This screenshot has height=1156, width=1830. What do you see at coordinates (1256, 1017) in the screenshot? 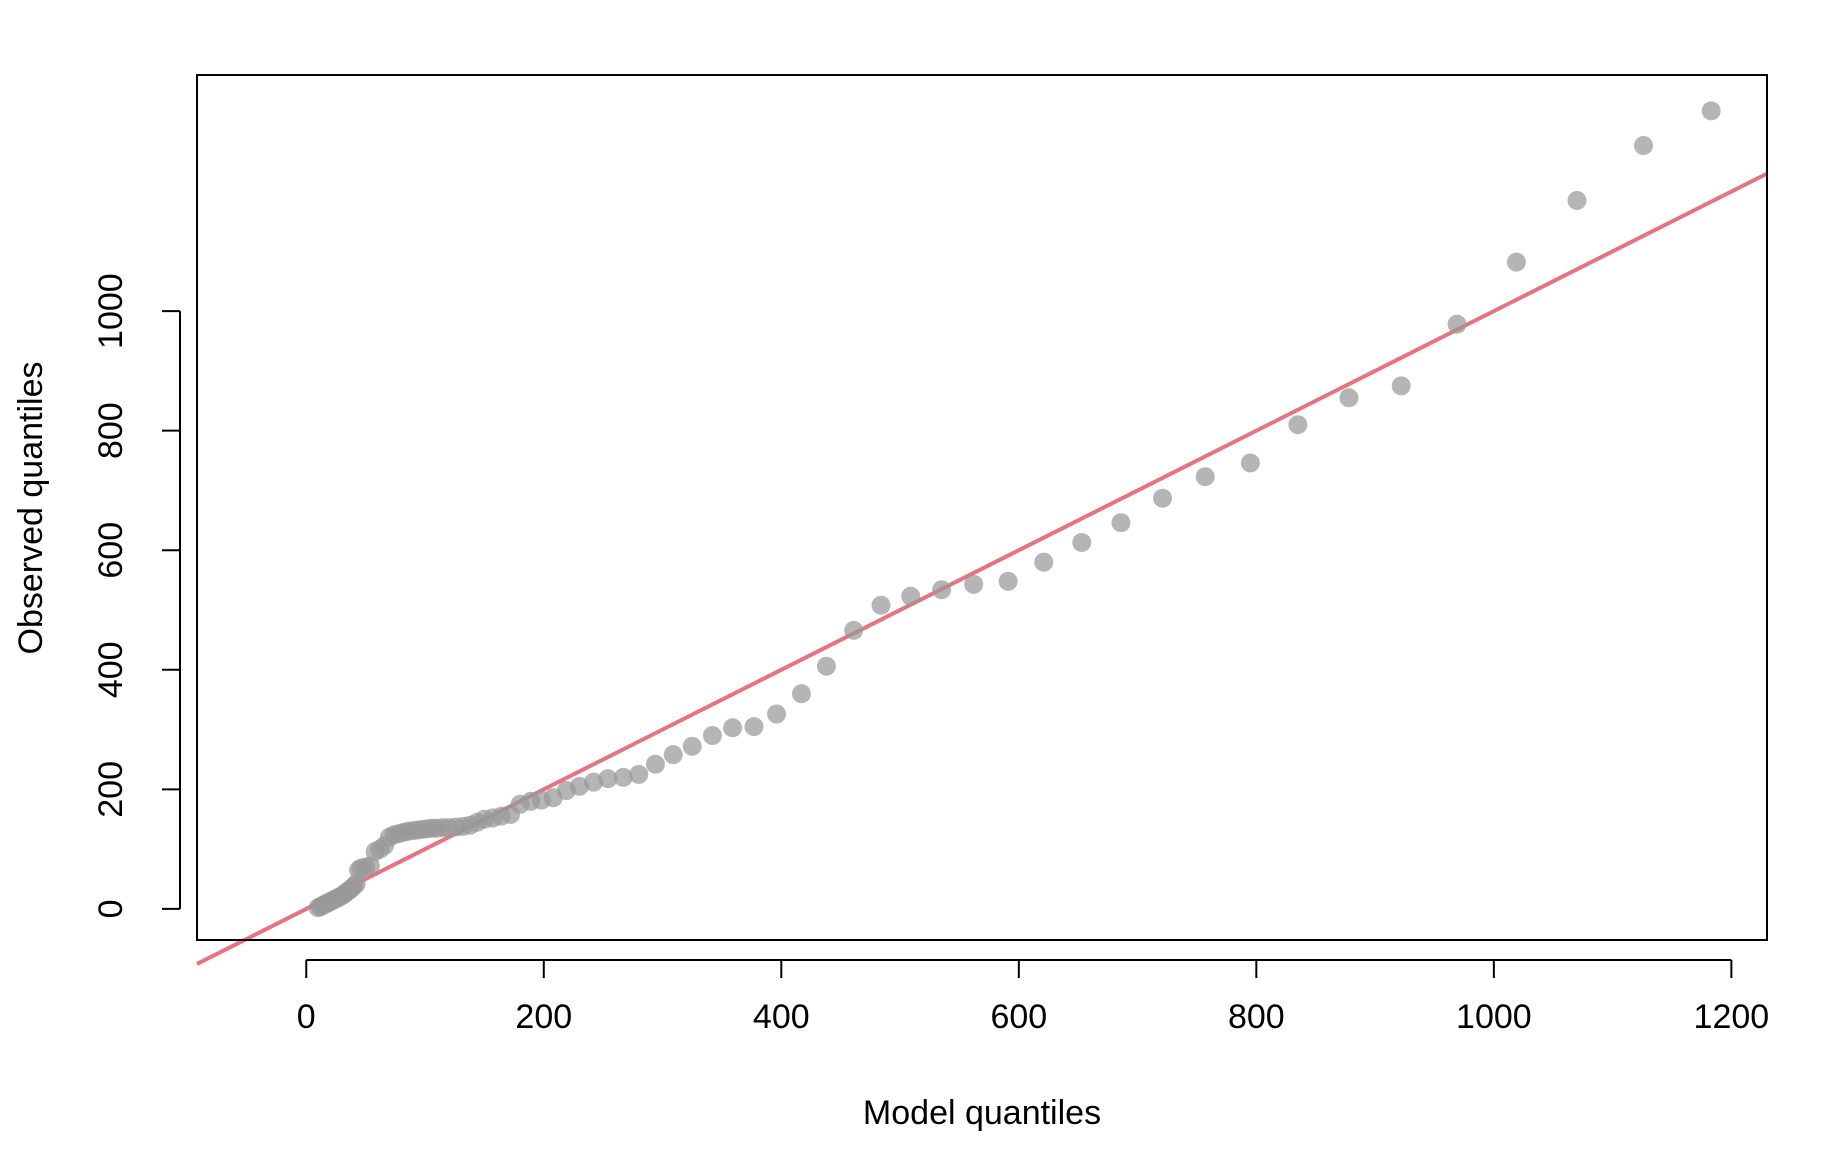
I see `x-tick-label: 800` at bounding box center [1256, 1017].